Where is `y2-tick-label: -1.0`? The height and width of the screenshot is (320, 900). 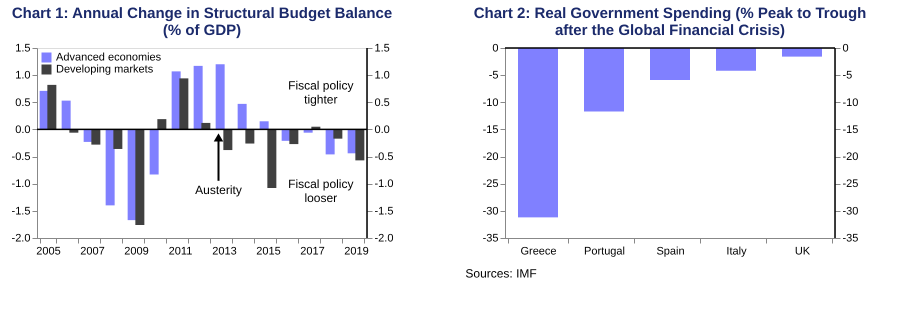 y2-tick-label: -1.0 is located at coordinates (384, 184).